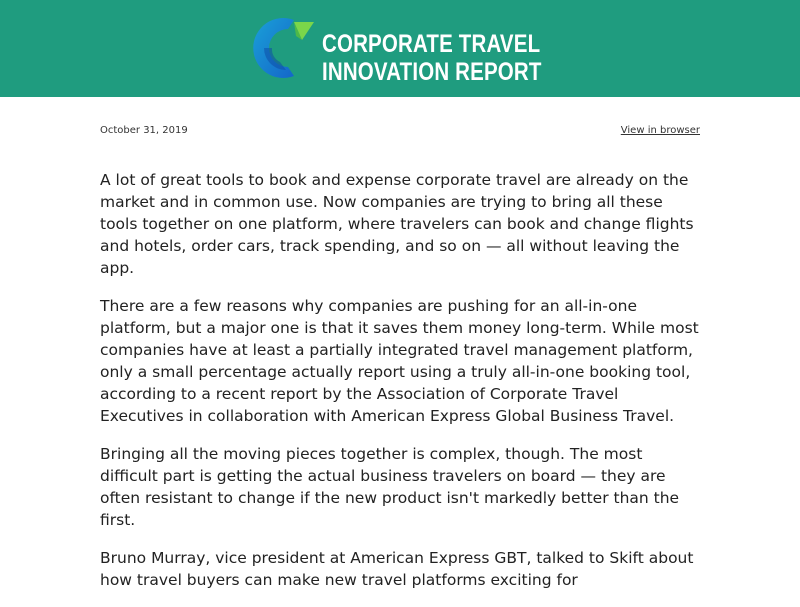 This screenshot has width=800, height=607. I want to click on logo-c-arrow-icon, so click(283, 48).